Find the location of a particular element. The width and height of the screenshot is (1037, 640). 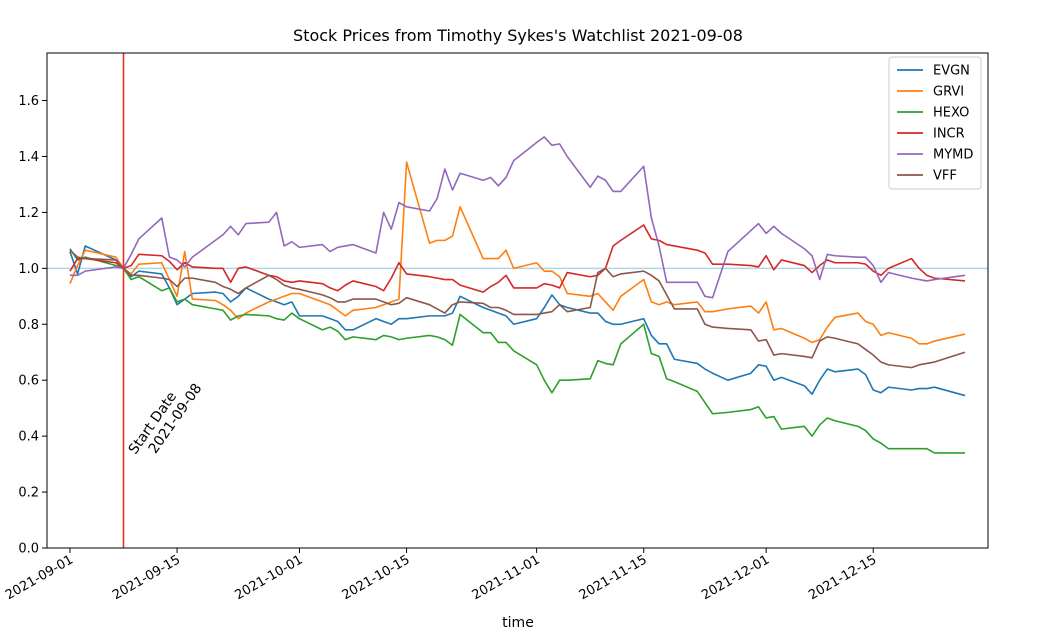

x-tick-label: 2021-10-15 is located at coordinates (376, 577).